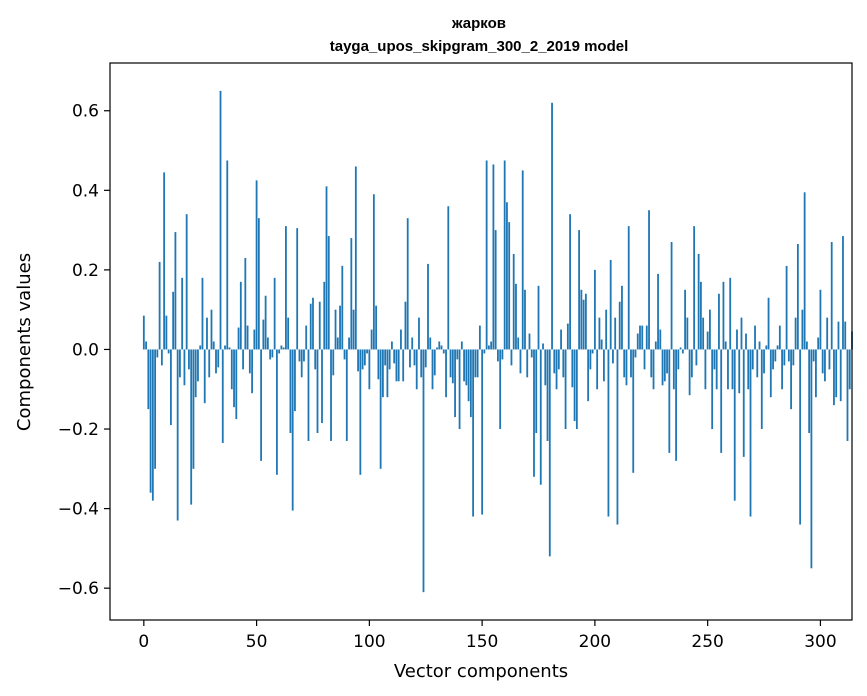 The width and height of the screenshot is (867, 696). Describe the element at coordinates (24, 342) in the screenshot. I see `y-axis-label: Components values` at that location.